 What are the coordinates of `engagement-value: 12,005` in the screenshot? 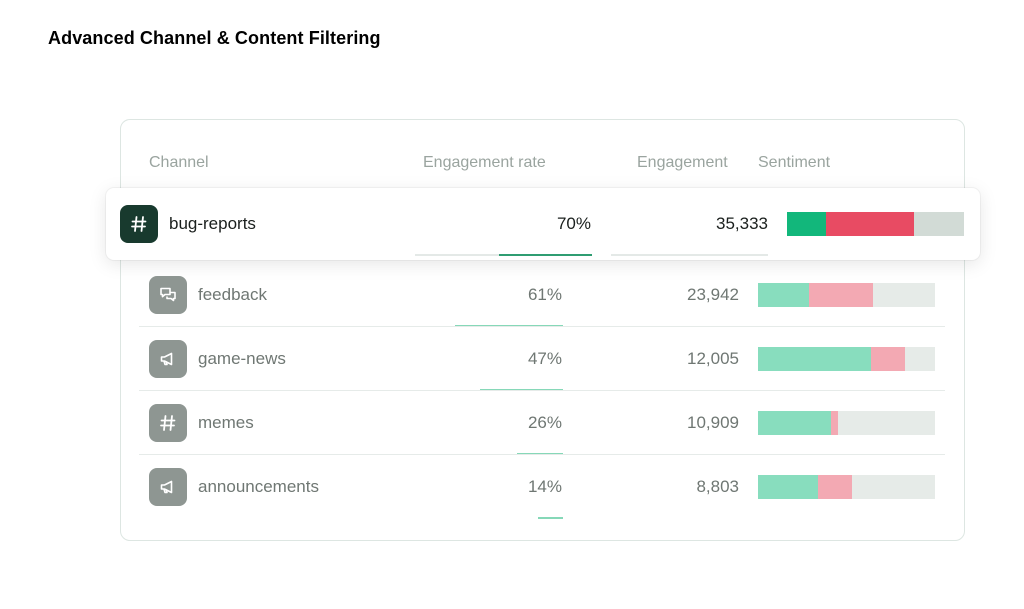 It's located at (713, 358).